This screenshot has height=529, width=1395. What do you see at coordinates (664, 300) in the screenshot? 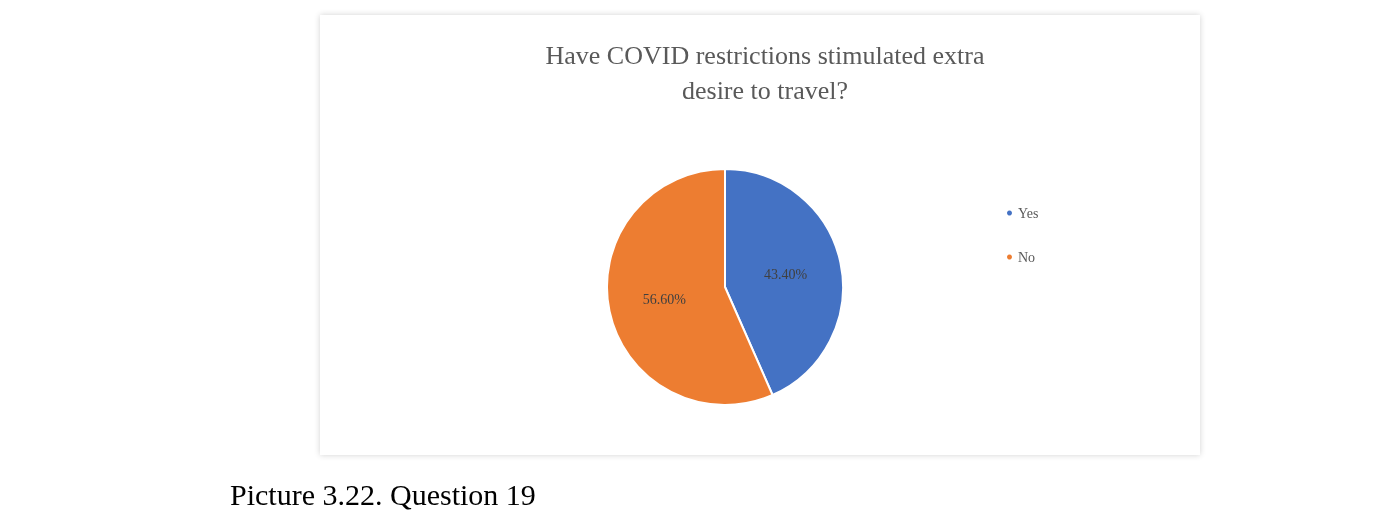
I see `data-label: 56.60%` at bounding box center [664, 300].